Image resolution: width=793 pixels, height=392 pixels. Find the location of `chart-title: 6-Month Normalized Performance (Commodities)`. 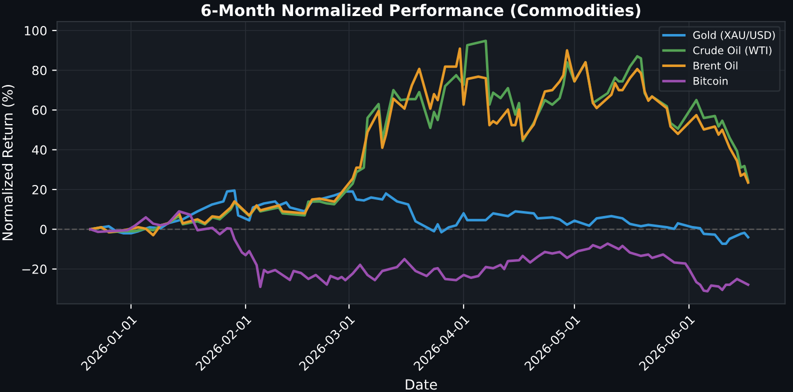

chart-title: 6-Month Normalized Performance (Commodities) is located at coordinates (421, 11).